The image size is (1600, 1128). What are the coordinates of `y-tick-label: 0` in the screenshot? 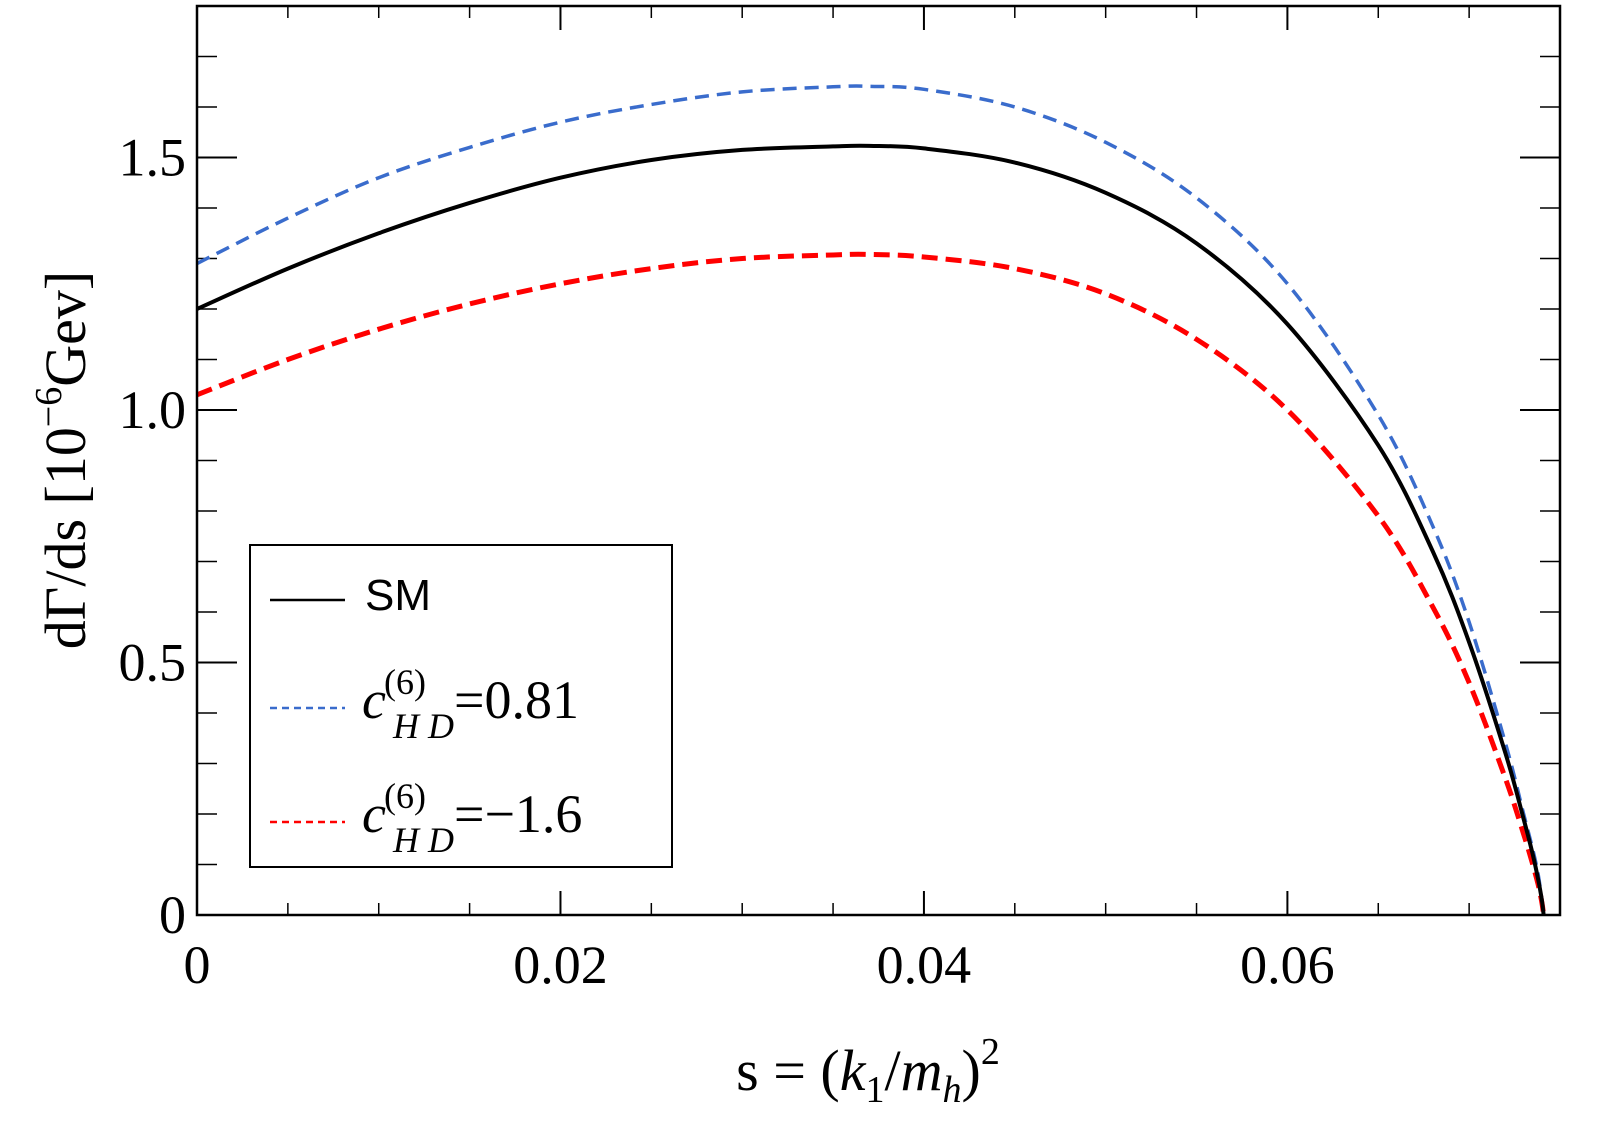 It's located at (172, 915).